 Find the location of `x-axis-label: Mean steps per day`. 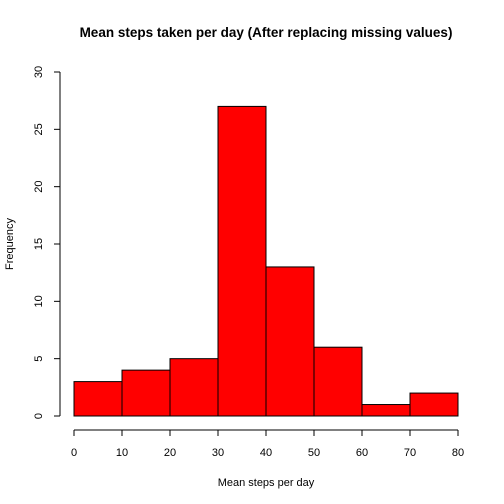

x-axis-label: Mean steps per day is located at coordinates (266, 483).